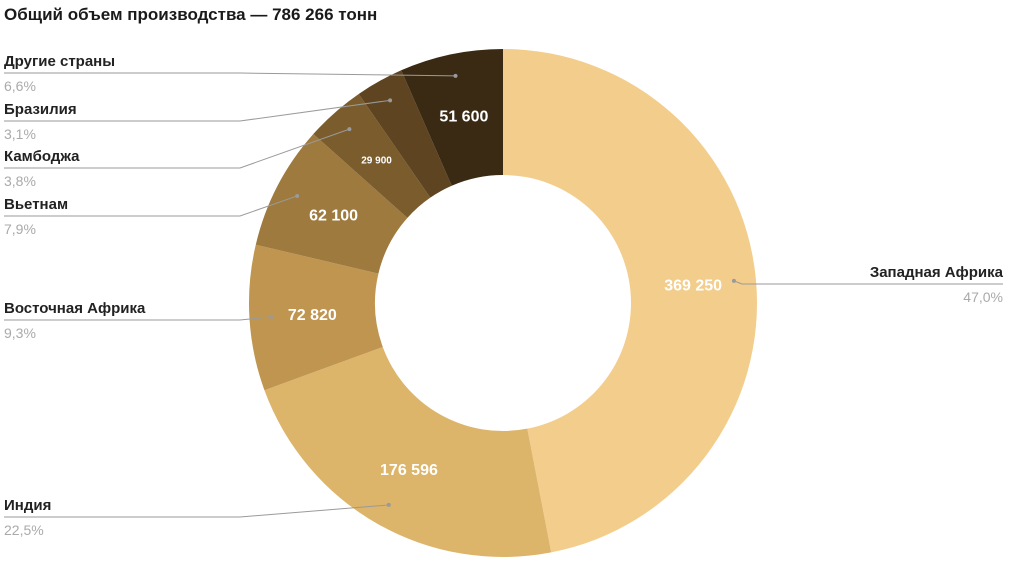 This screenshot has width=1009, height=568. Describe the element at coordinates (333, 215) in the screenshot. I see `value-label-3: 62 100` at that location.